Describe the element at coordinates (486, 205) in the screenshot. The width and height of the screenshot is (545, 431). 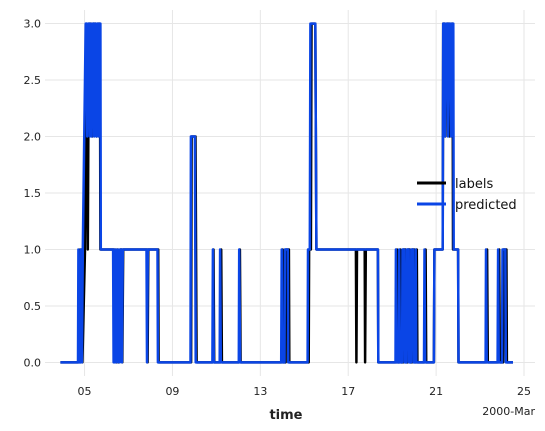
I see `legend-label-predicted: predicted` at that location.